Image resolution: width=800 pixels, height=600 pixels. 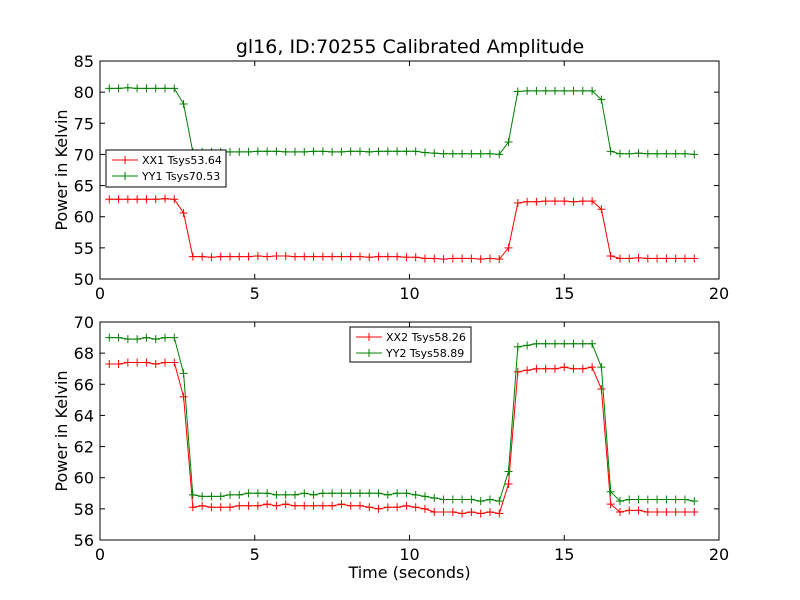 I want to click on x-axis-label: Time (seconds), so click(x=408, y=572).